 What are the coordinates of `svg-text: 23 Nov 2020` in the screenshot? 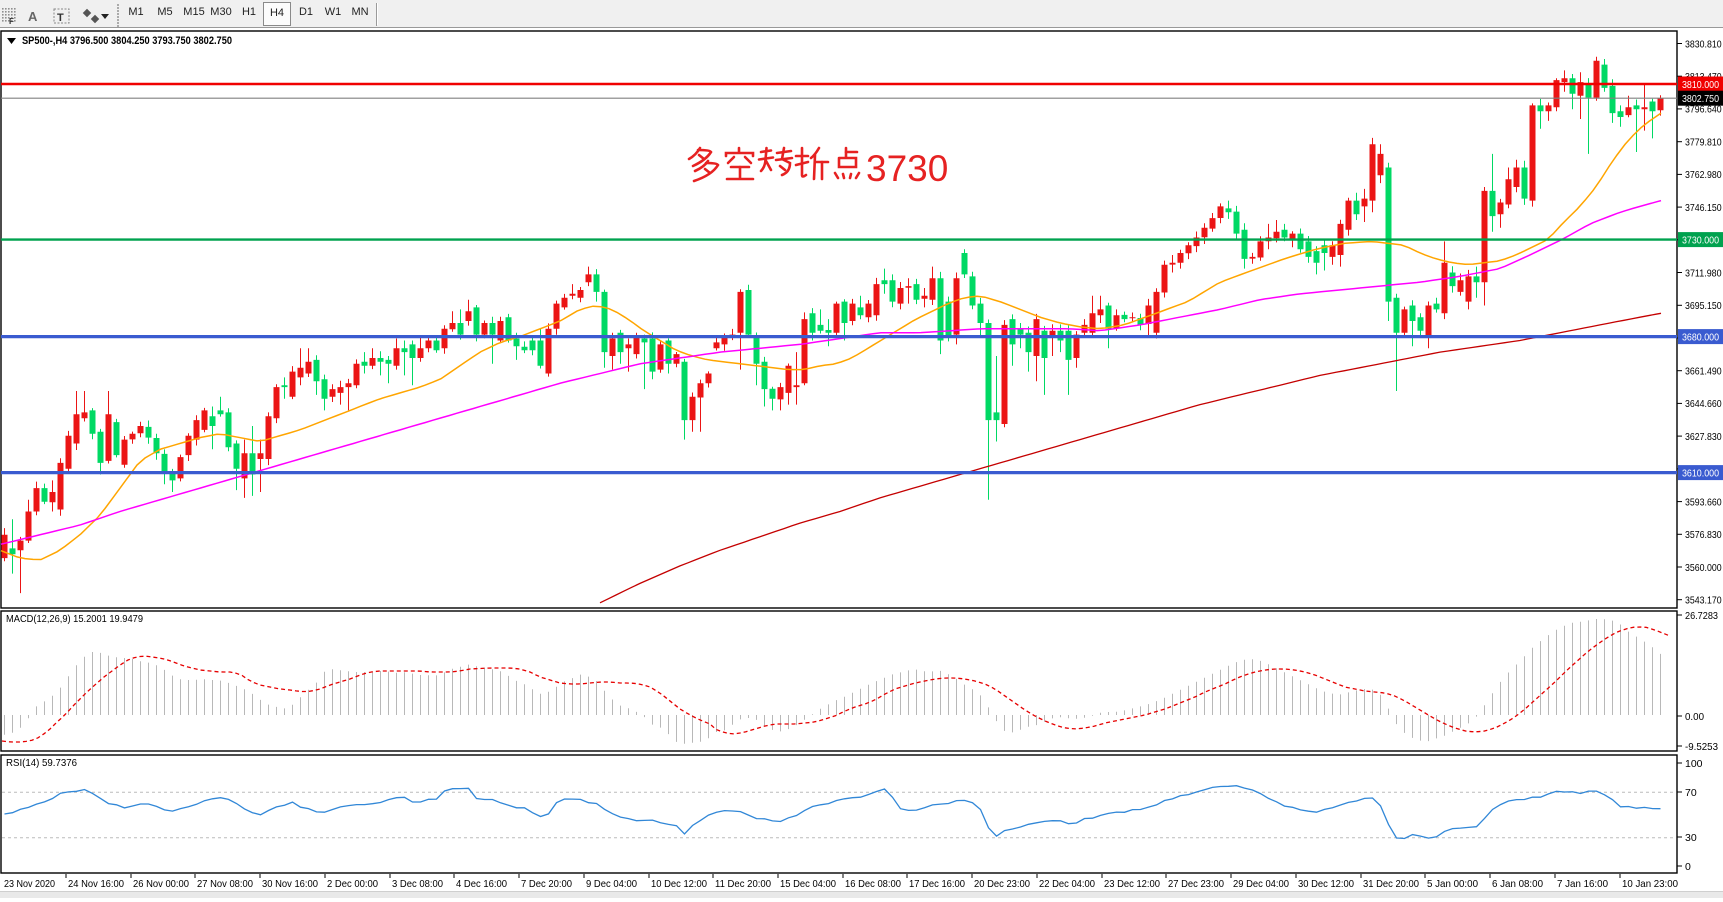 It's located at (29, 884).